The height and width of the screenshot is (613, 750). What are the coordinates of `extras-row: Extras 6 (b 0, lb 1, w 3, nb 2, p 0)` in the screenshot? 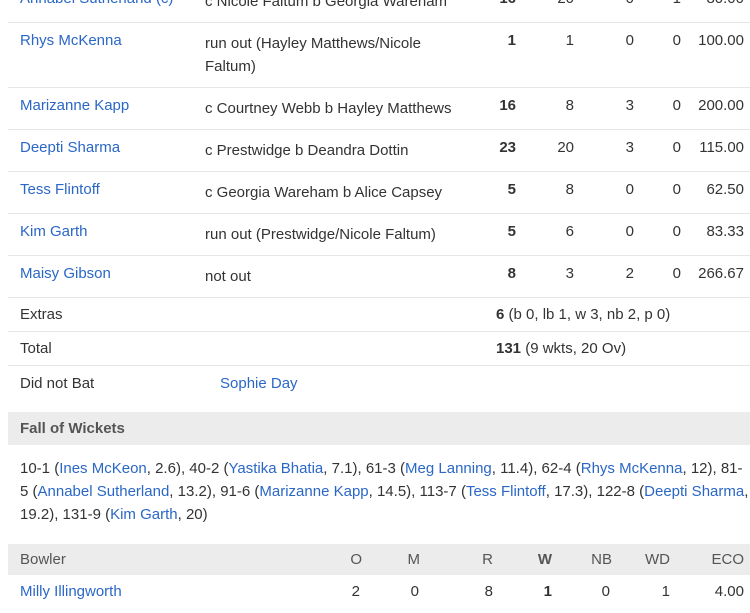 It's located at (379, 315).